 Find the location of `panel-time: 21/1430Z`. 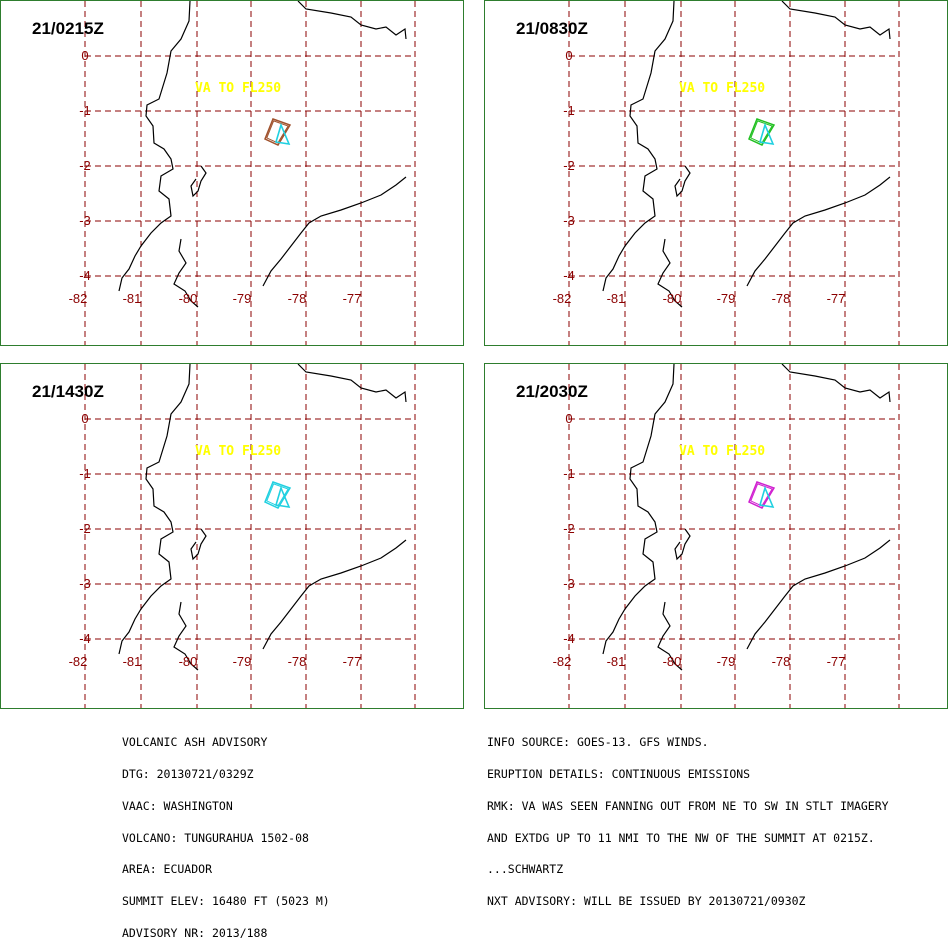

panel-time: 21/1430Z is located at coordinates (68, 391).